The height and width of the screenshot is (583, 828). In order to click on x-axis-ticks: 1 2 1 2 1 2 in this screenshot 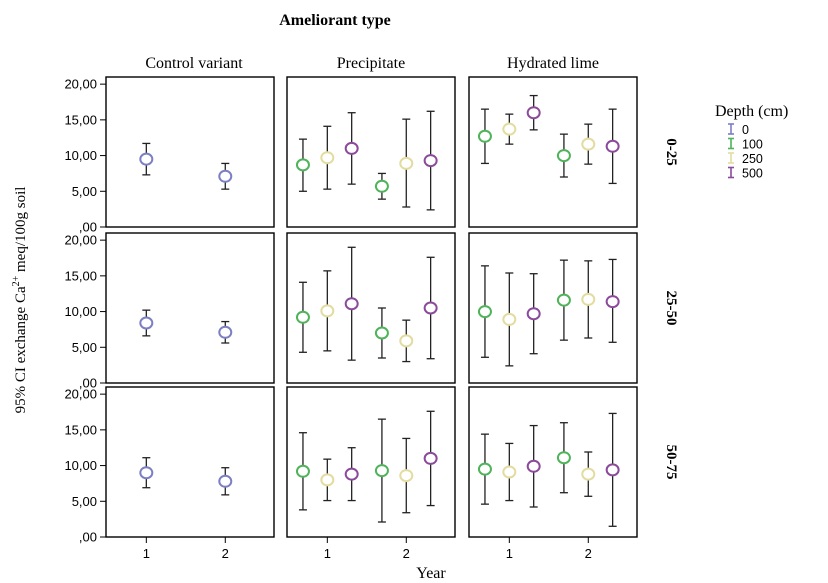, I will do `click(367, 549)`.